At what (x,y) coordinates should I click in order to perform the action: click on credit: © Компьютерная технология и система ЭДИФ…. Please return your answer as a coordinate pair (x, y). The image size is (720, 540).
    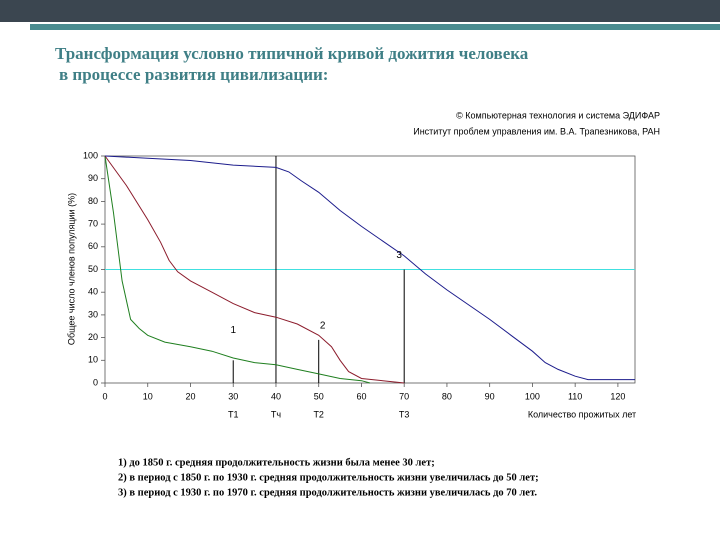
    Looking at the image, I should click on (558, 115).